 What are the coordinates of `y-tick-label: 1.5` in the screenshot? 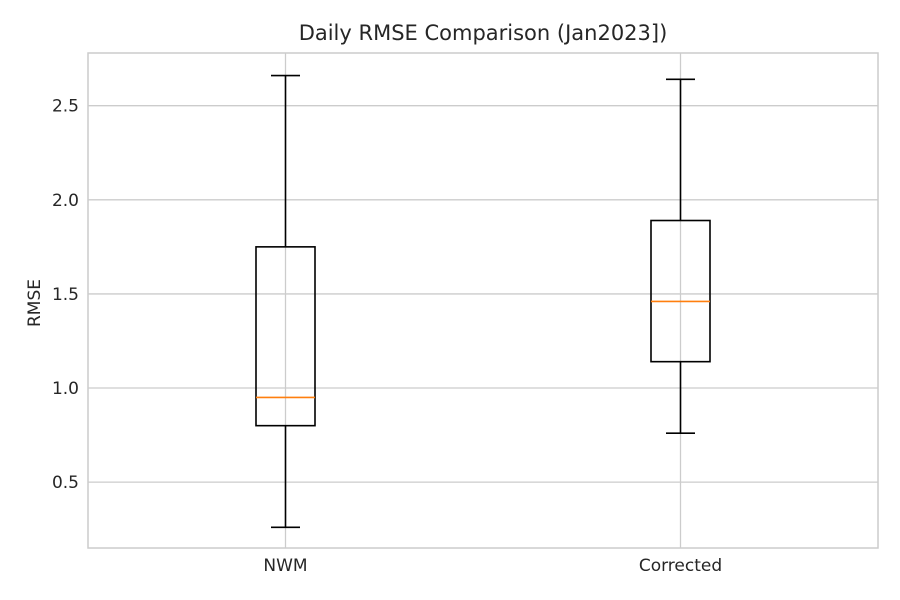 It's located at (65, 295).